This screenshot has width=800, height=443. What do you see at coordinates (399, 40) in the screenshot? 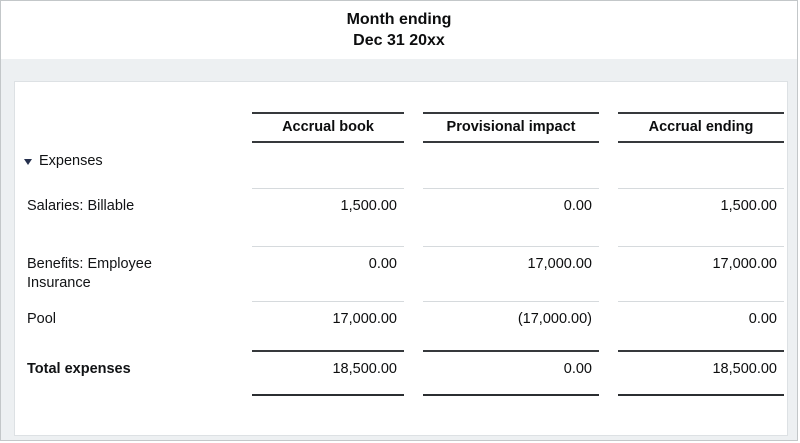
I see `report-title-line2: Dec 31 20xx` at bounding box center [399, 40].